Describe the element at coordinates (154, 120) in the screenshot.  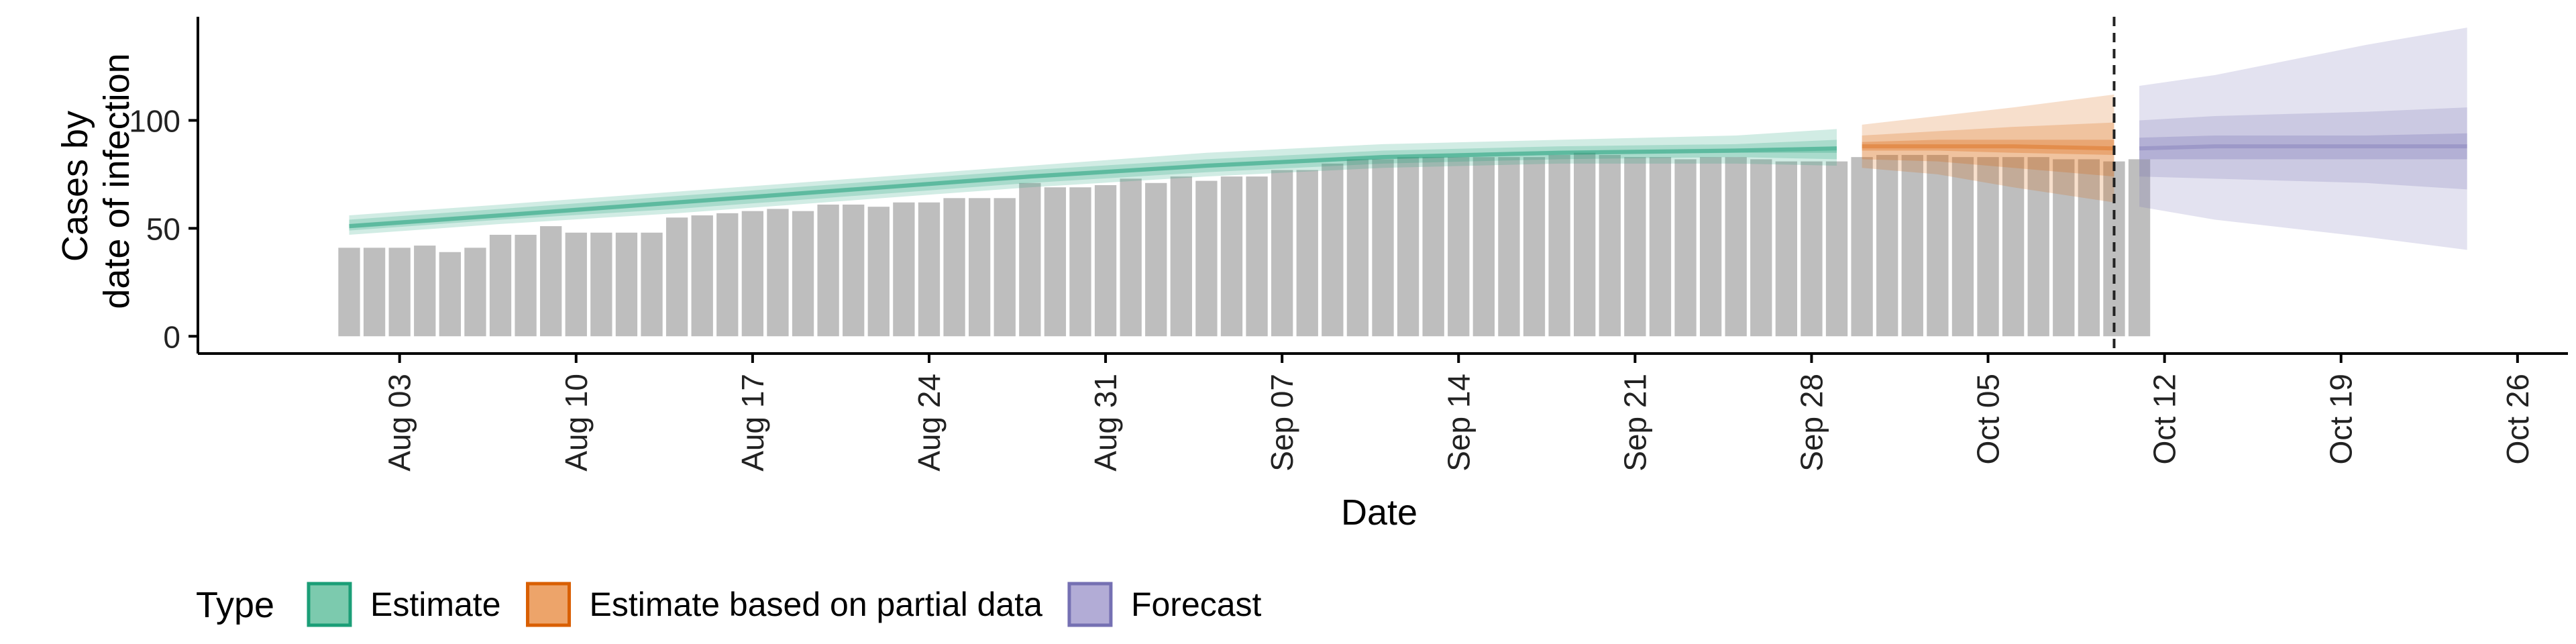
I see `y-tick-label: 100` at that location.